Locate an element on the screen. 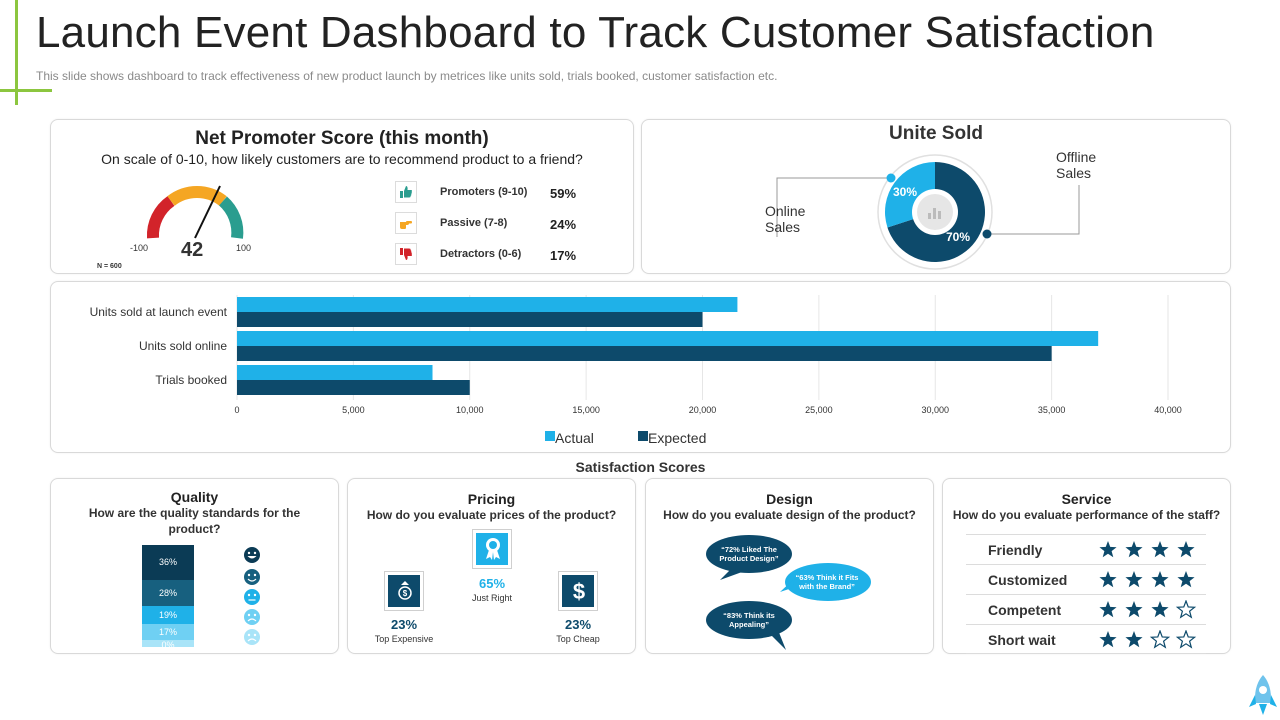 The height and width of the screenshot is (720, 1280). x-tick-label: 10,000 is located at coordinates (470, 410).